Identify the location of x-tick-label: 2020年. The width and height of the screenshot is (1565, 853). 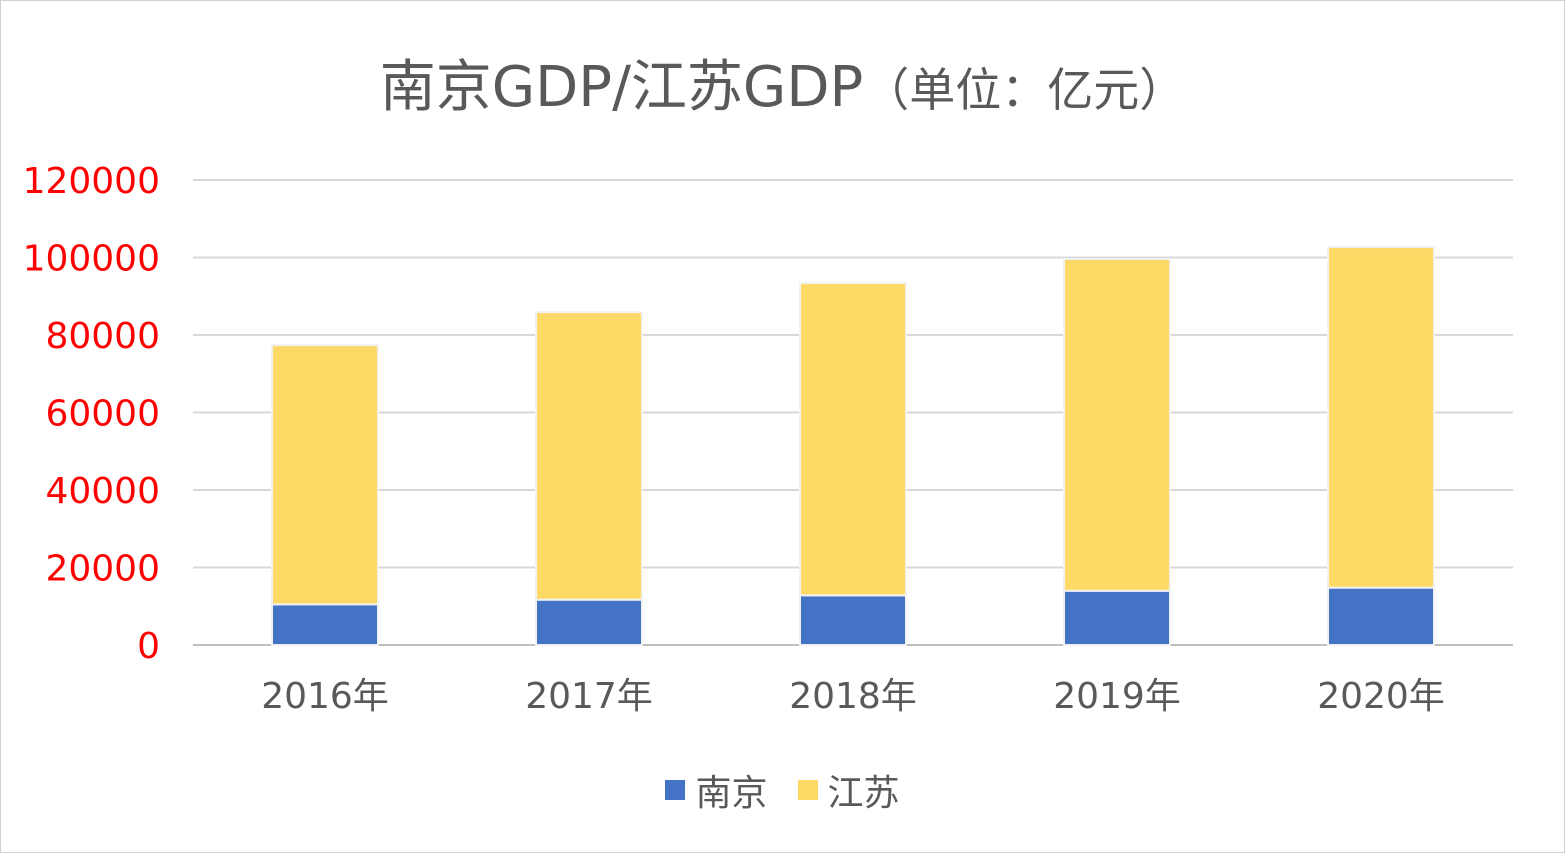
(1381, 696).